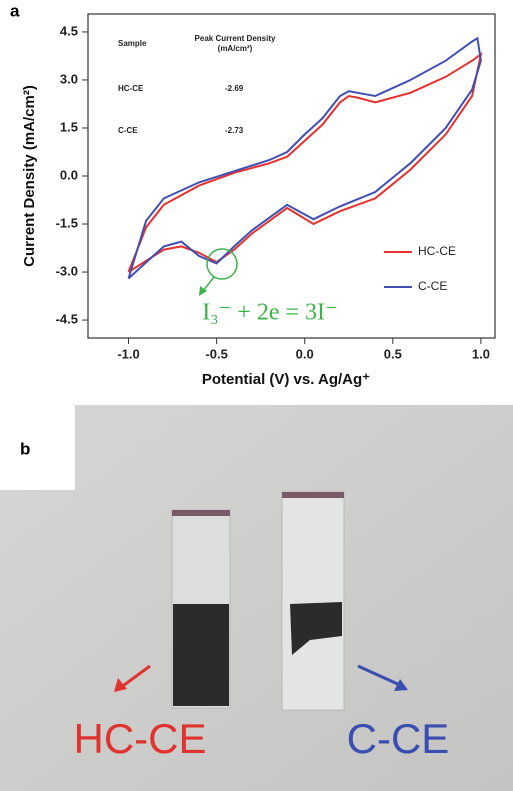 This screenshot has height=791, width=513. I want to click on table-cell: -2.73, so click(234, 130).